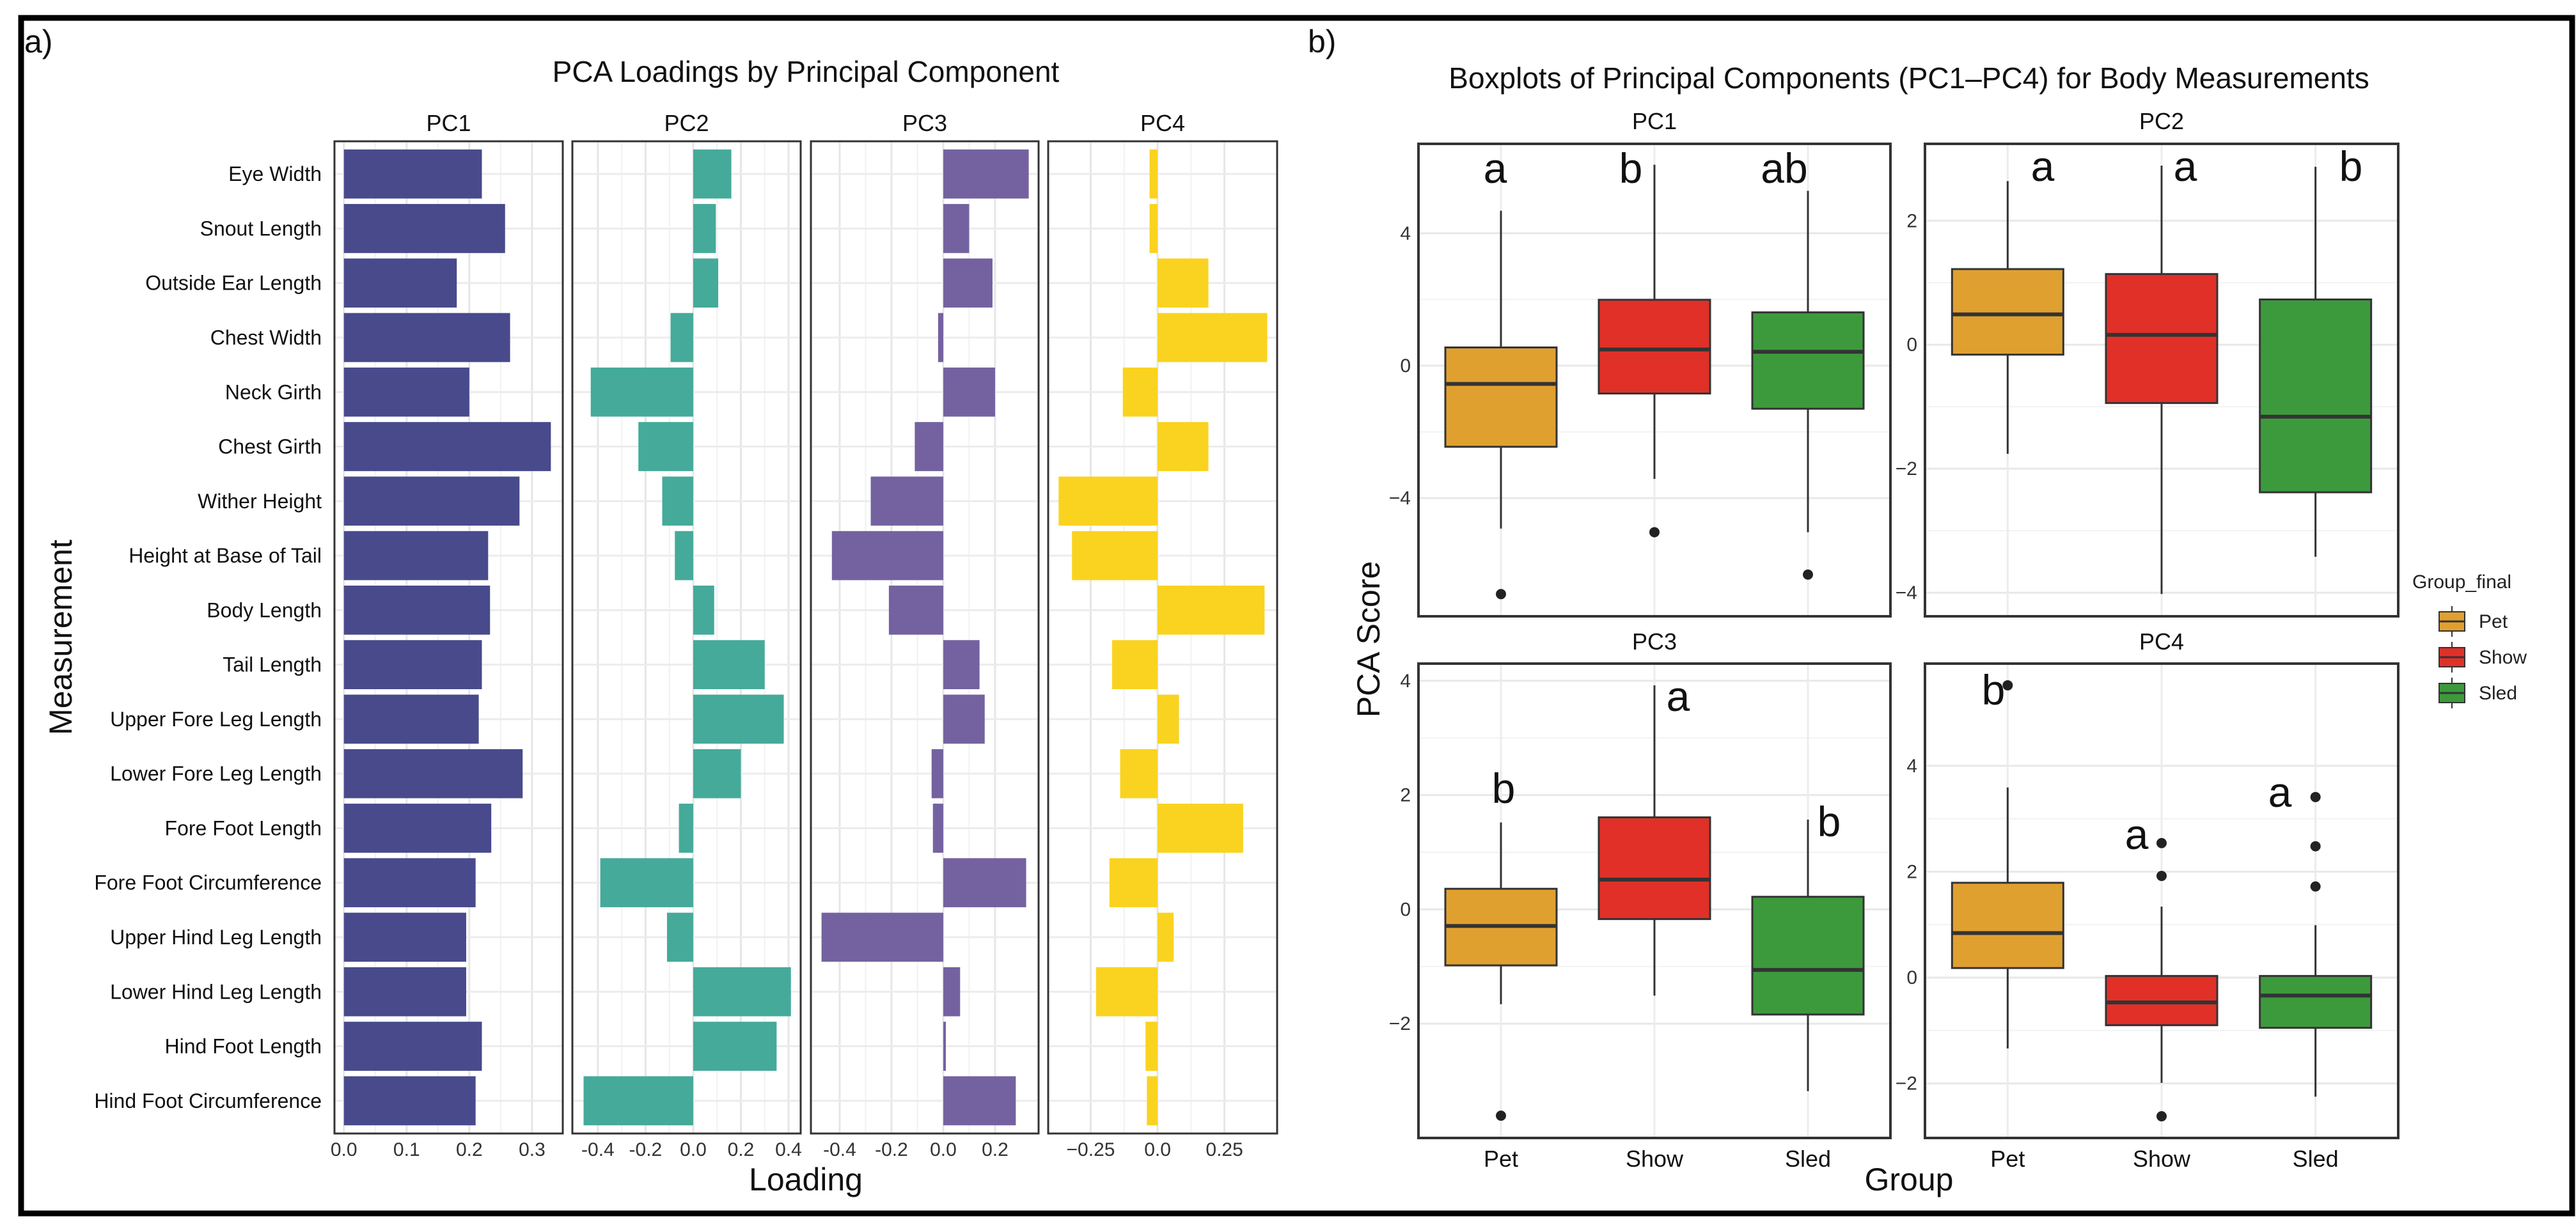  I want to click on y-tick-label: 4, so click(1405, 233).